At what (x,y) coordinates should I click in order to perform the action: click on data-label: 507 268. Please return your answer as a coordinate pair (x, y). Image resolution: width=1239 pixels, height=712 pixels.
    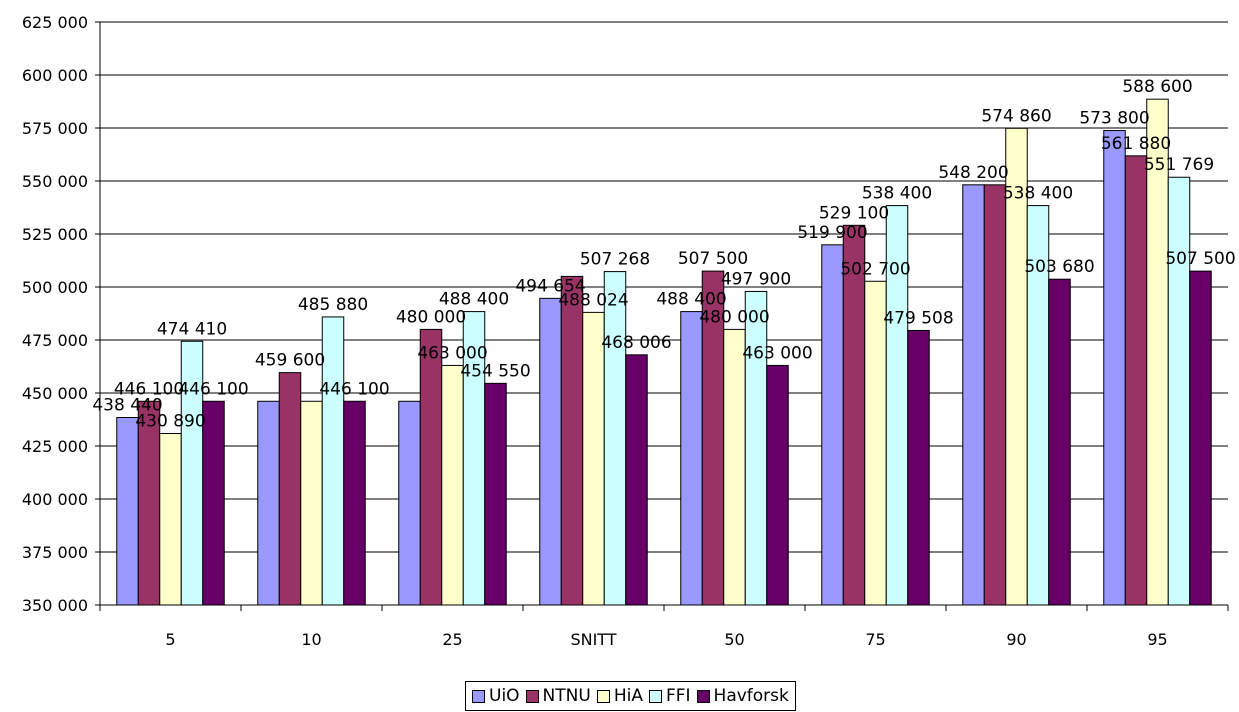
    Looking at the image, I should click on (615, 260).